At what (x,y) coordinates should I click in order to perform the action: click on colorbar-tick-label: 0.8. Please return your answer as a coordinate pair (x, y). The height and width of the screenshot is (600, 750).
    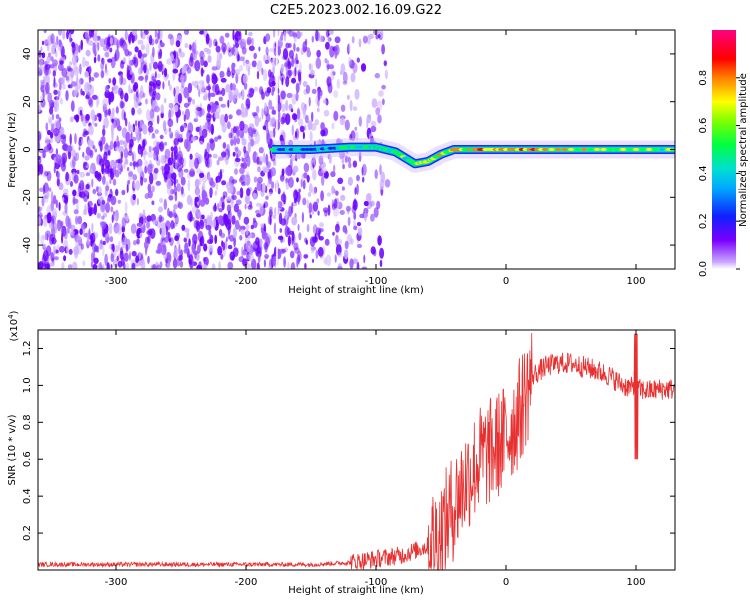
    Looking at the image, I should click on (703, 78).